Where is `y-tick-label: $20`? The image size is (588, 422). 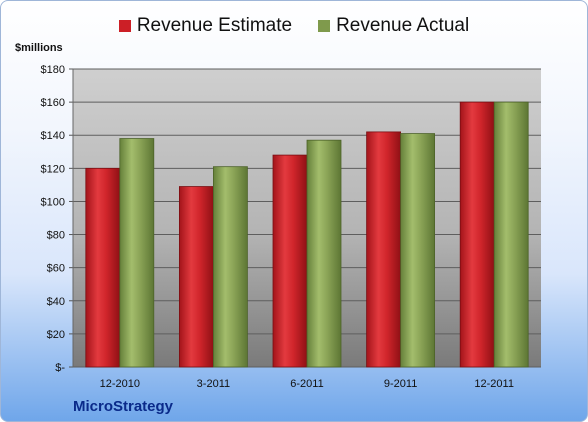 y-tick-label: $20 is located at coordinates (56, 335).